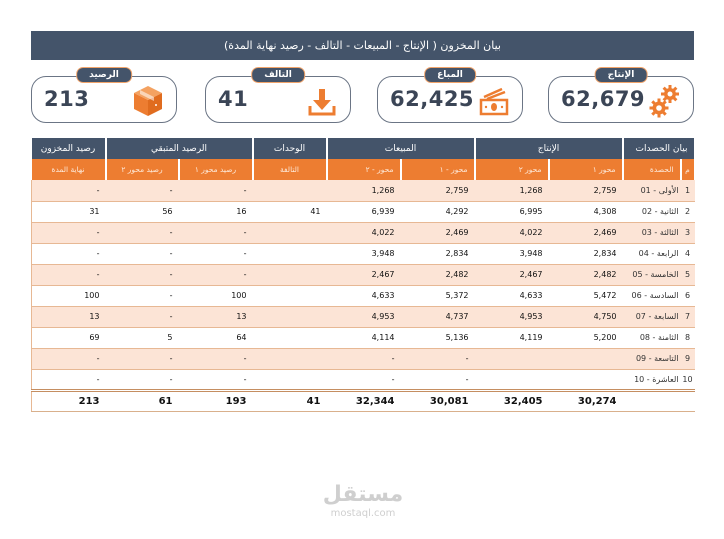 The image size is (724, 539). Describe the element at coordinates (585, 233) in the screenshot. I see `cell-prod-axis1: 2,469` at that location.